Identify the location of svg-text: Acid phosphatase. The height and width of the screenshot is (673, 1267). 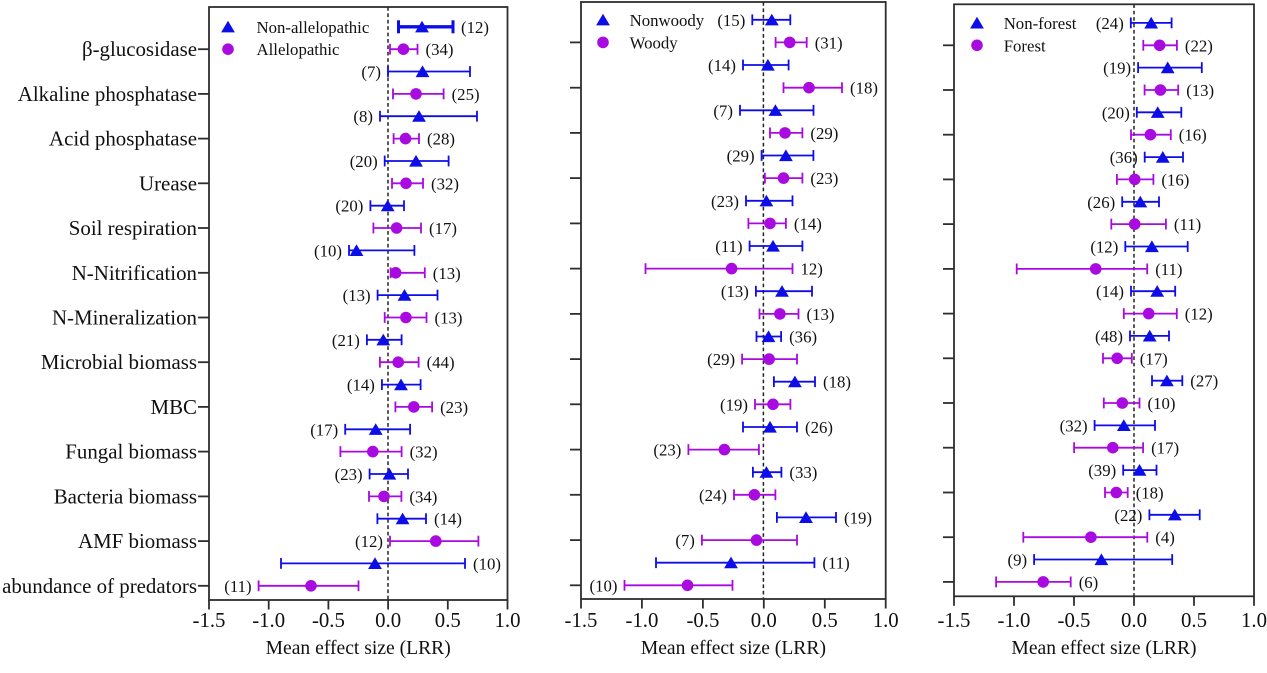
(123, 139).